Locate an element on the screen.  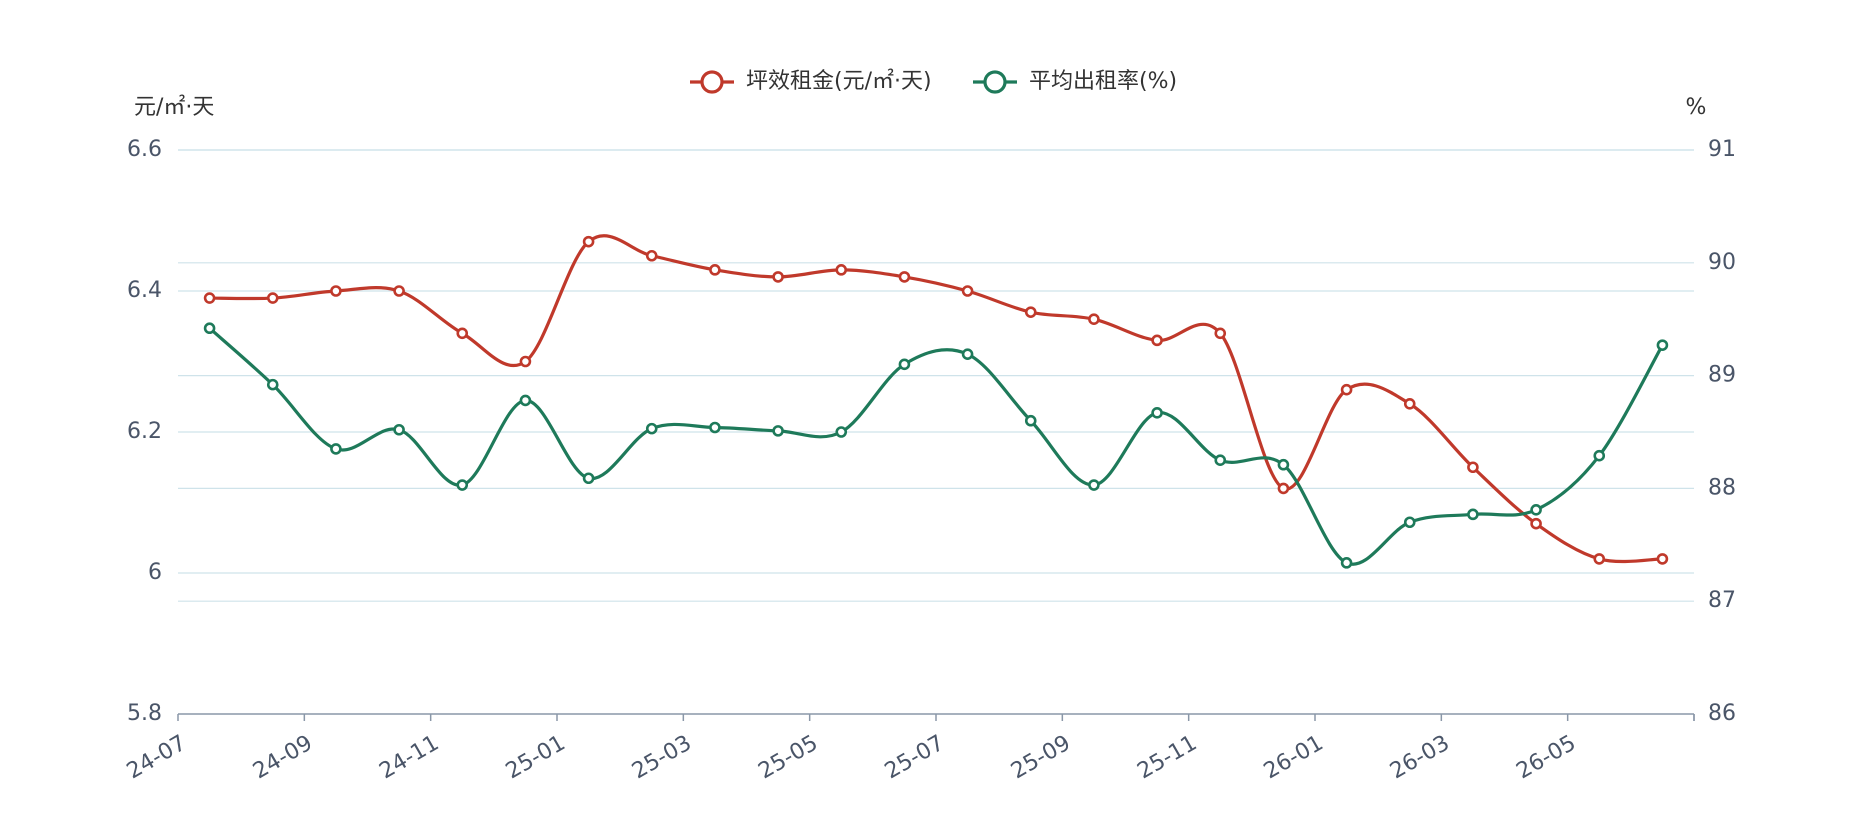
y-right-unit-label: % is located at coordinates (1696, 107).